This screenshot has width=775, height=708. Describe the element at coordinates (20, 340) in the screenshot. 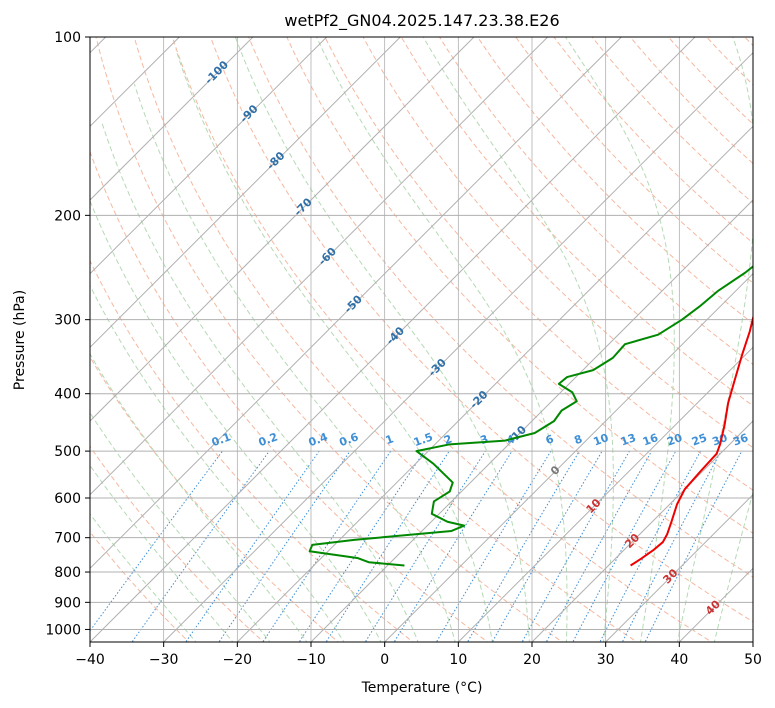

I see `y-axis-label: Pressure (hPa)` at that location.